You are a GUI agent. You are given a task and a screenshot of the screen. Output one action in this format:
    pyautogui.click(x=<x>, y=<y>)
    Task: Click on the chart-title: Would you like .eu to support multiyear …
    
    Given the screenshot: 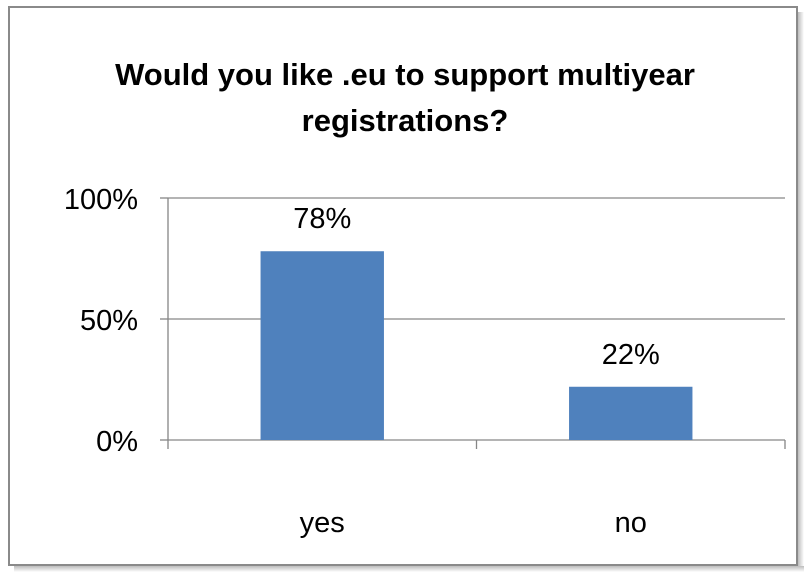 What is the action you would take?
    pyautogui.click(x=405, y=97)
    